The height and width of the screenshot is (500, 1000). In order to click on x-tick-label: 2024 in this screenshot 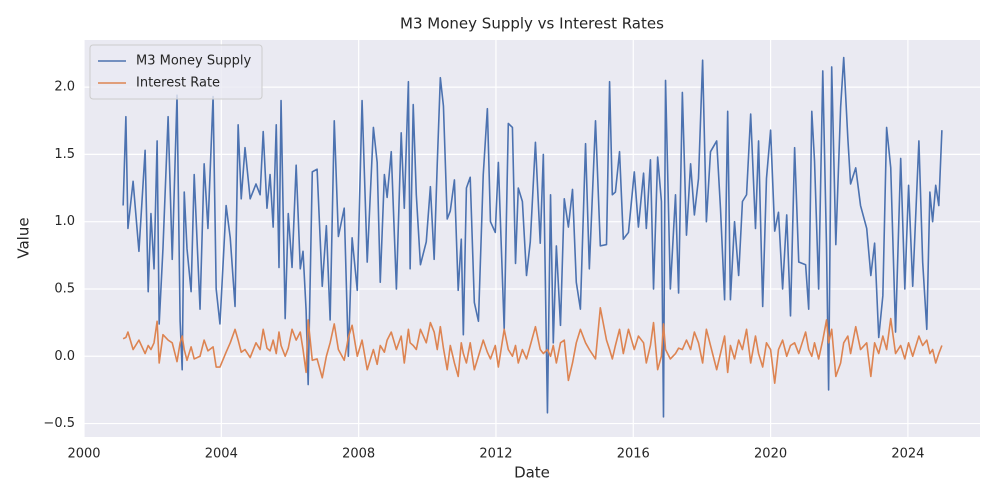, I will do `click(907, 454)`.